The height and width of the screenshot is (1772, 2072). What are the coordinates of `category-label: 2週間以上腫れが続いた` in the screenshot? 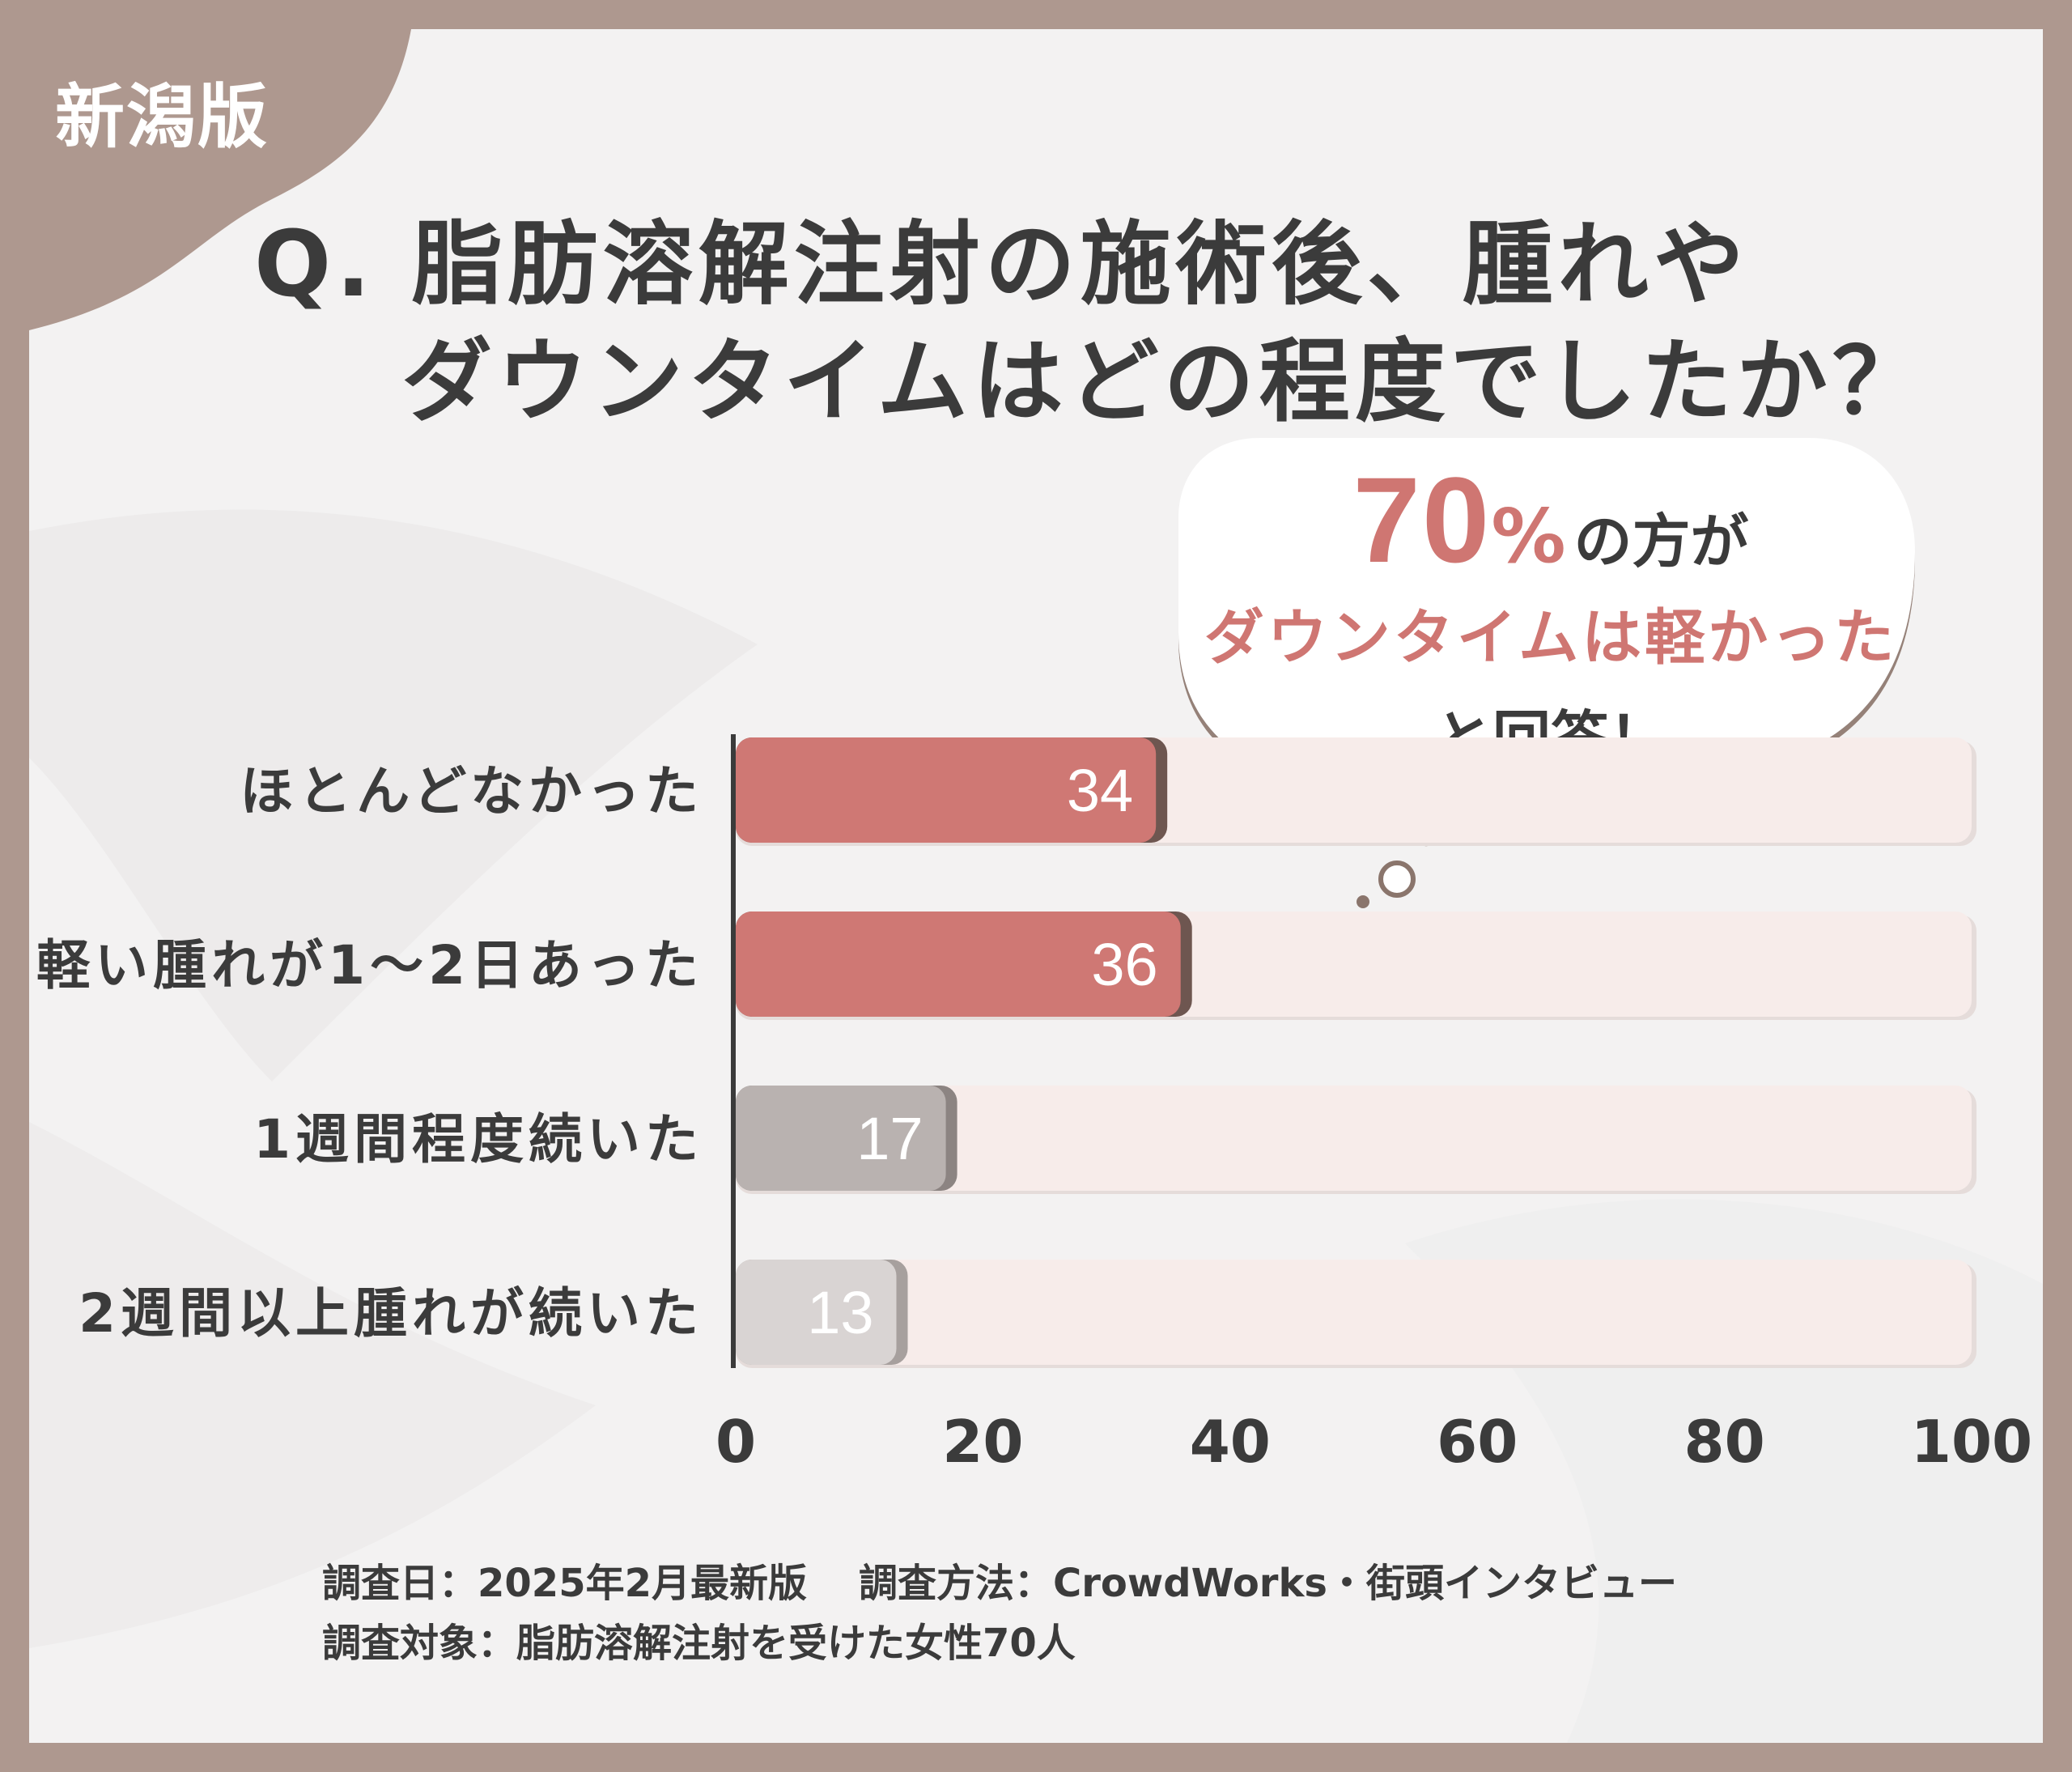 It's located at (391, 1313).